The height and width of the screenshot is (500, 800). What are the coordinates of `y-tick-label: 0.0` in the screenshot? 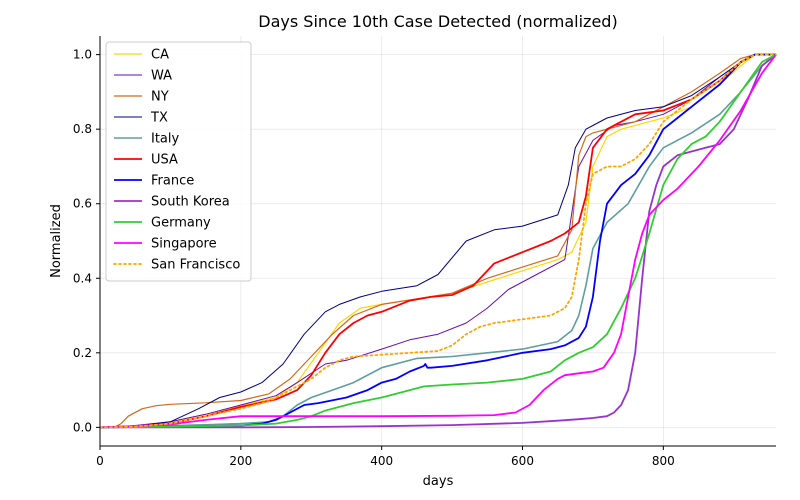 It's located at (82, 427).